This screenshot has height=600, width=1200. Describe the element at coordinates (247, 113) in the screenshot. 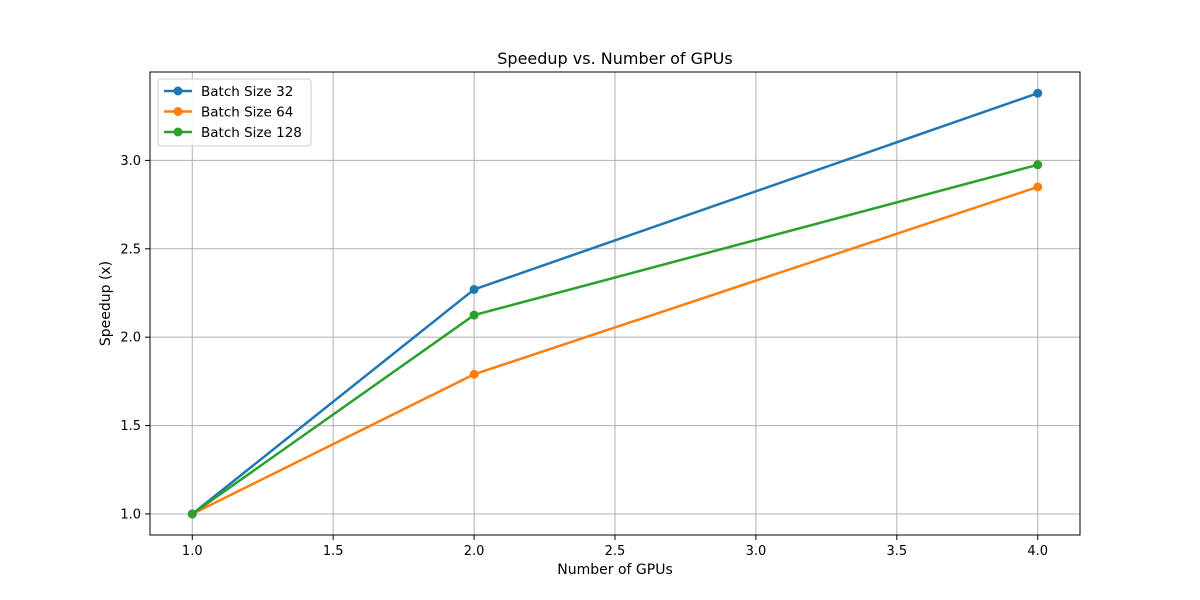

I see `legend-label: Batch Size 64` at that location.